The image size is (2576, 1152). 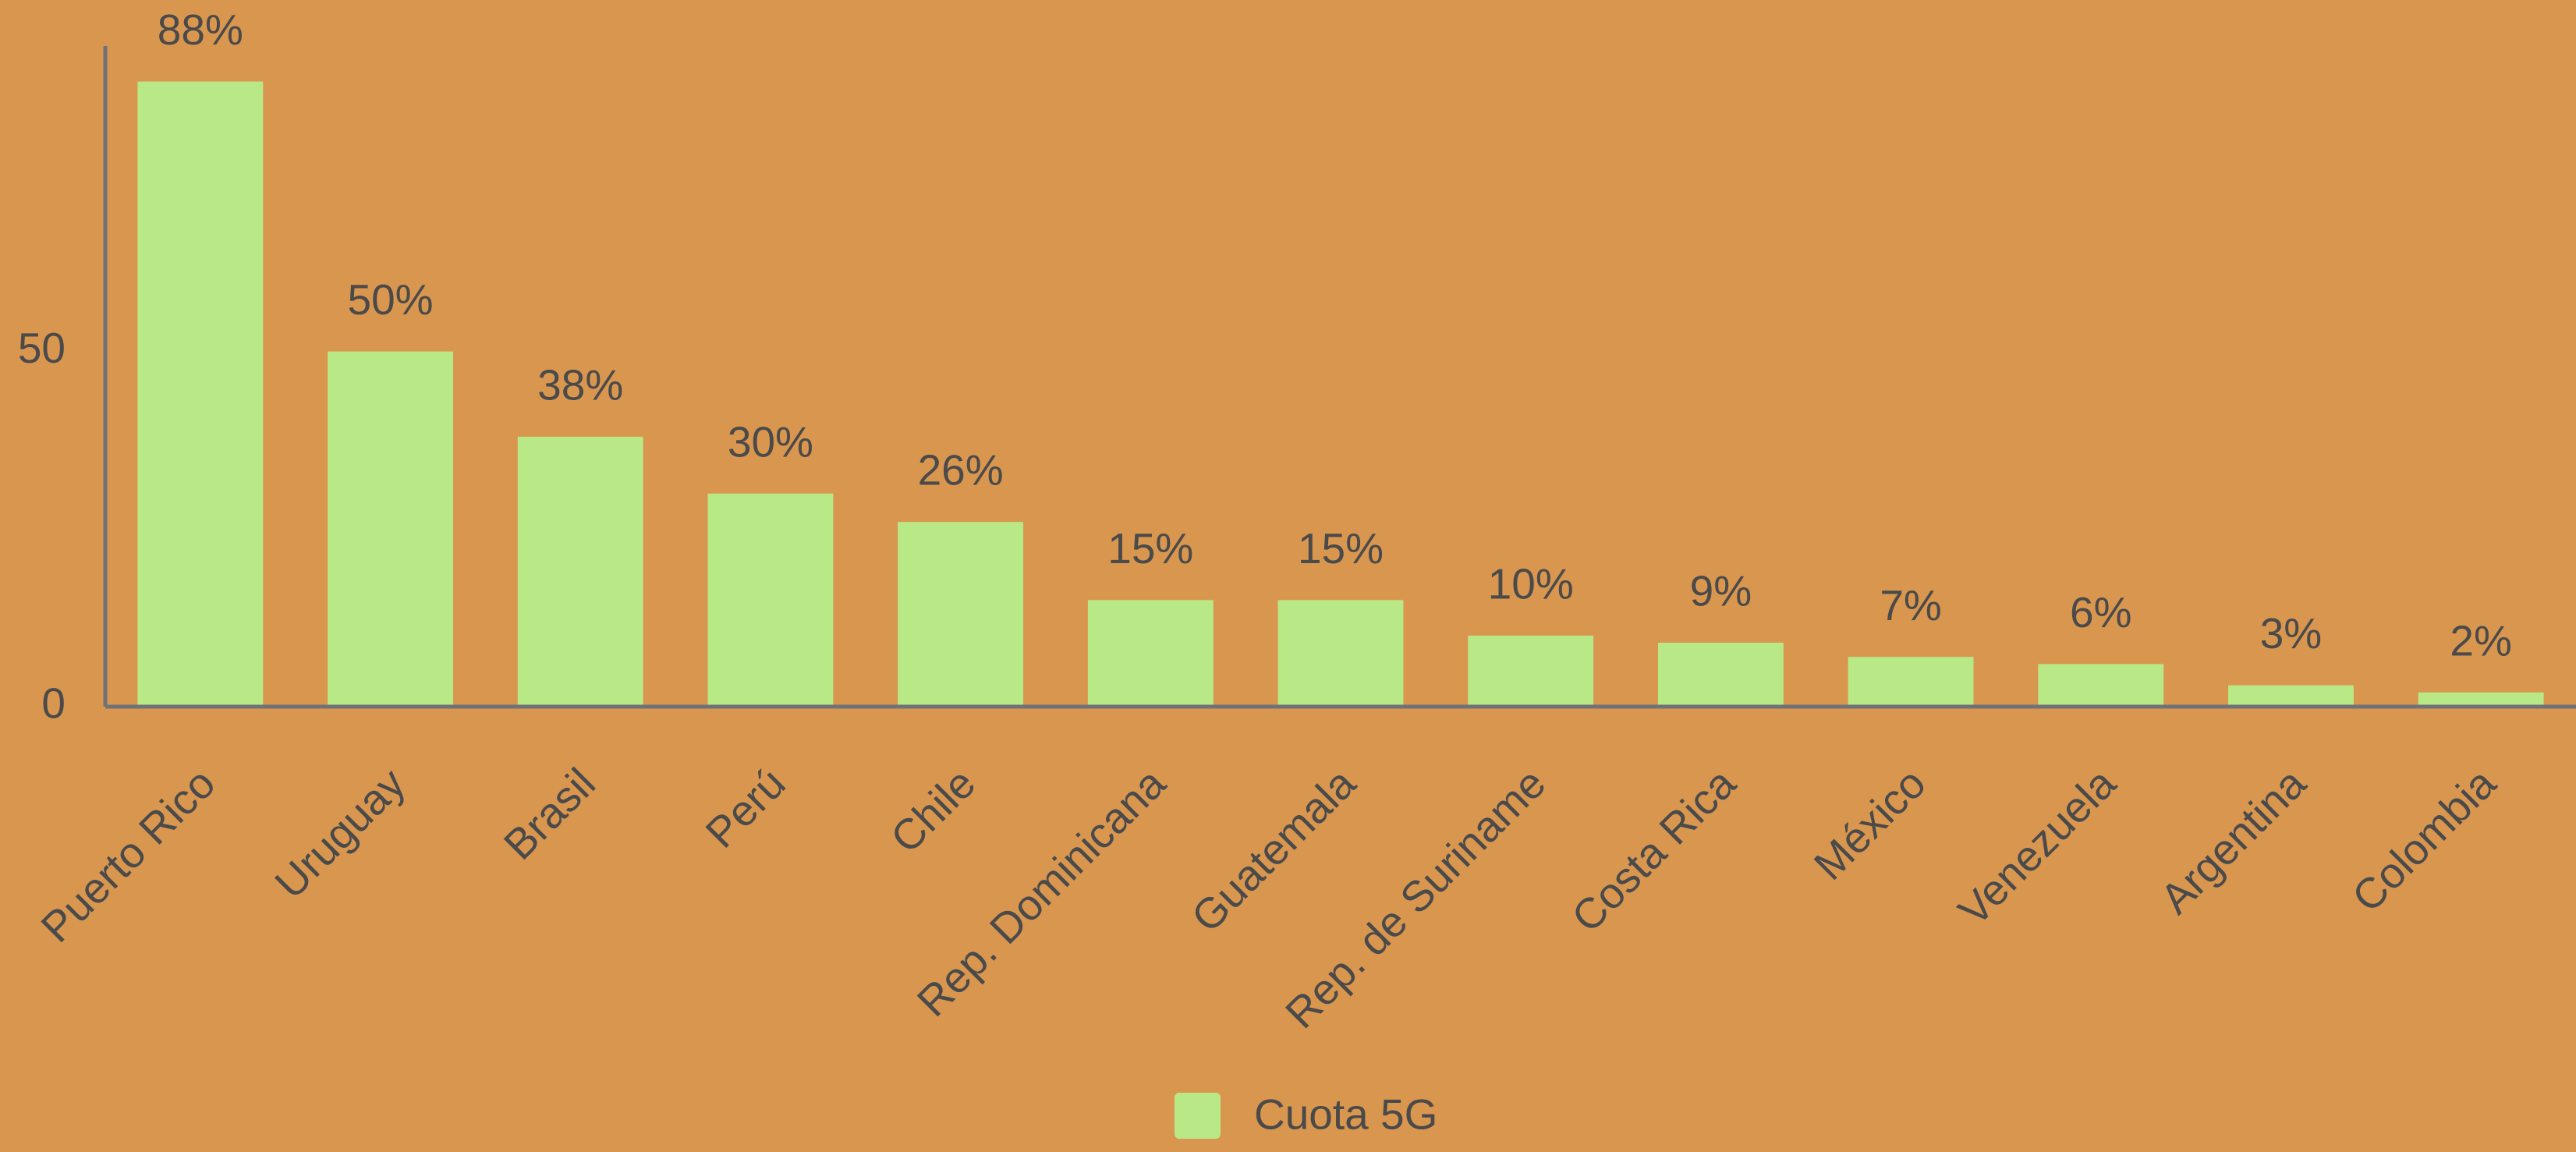 What do you see at coordinates (42, 348) in the screenshot?
I see `y-tick-label: 50` at bounding box center [42, 348].